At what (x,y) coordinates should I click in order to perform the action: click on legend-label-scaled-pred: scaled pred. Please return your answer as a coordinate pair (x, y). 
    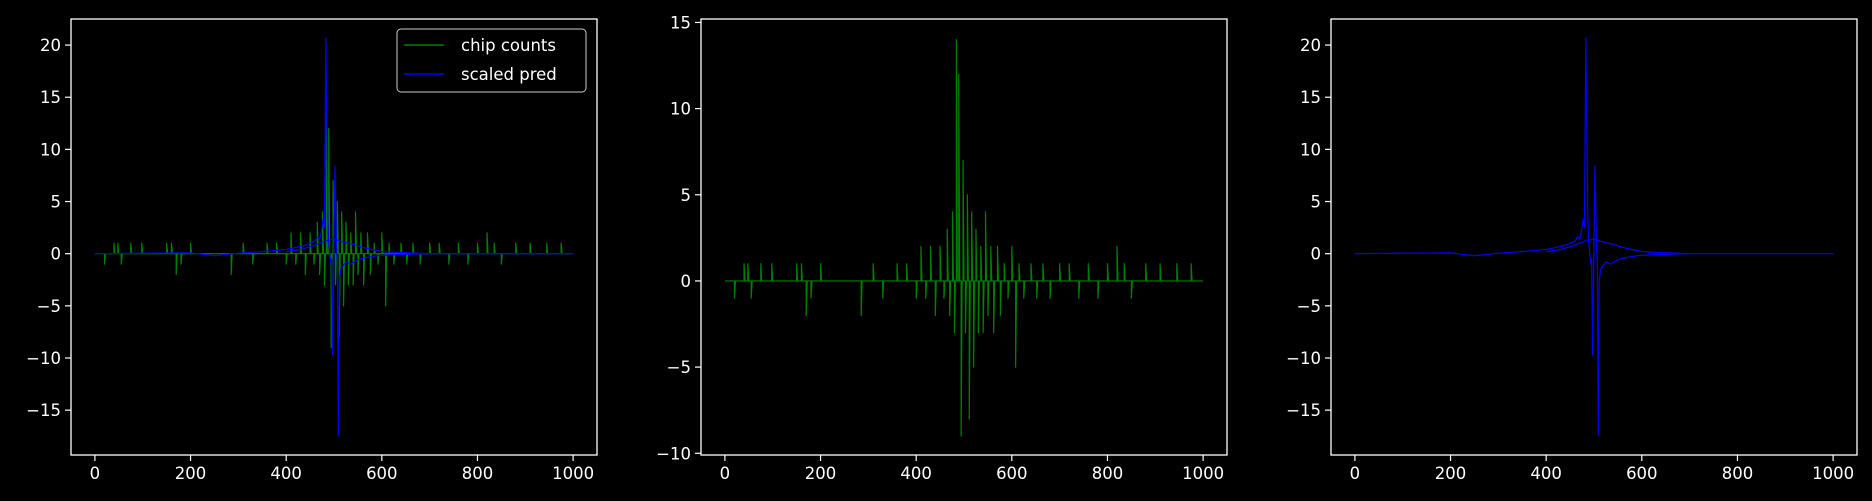
    Looking at the image, I should click on (509, 74).